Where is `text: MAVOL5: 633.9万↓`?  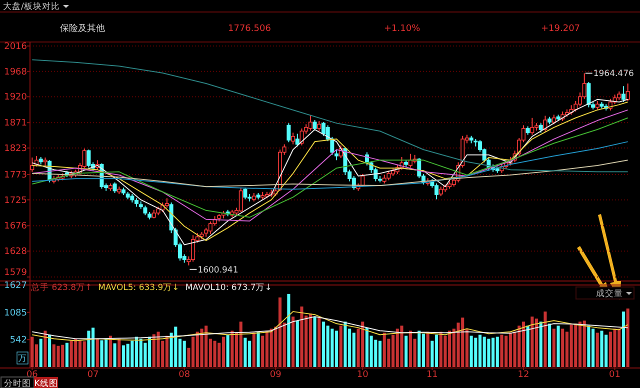
text: MAVOL5: 633.9万↓ is located at coordinates (139, 288).